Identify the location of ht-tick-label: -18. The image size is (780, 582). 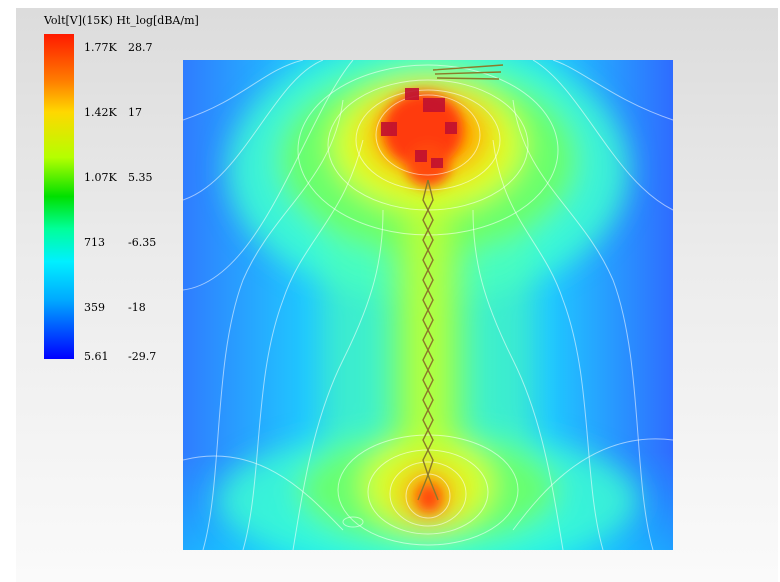
(137, 307).